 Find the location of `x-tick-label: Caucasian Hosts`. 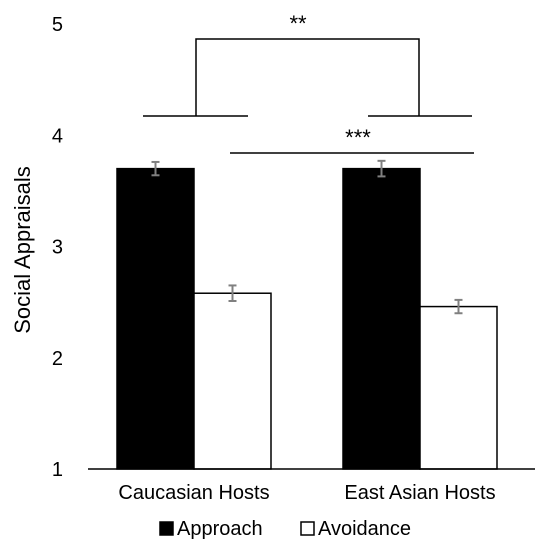

x-tick-label: Caucasian Hosts is located at coordinates (193, 493).